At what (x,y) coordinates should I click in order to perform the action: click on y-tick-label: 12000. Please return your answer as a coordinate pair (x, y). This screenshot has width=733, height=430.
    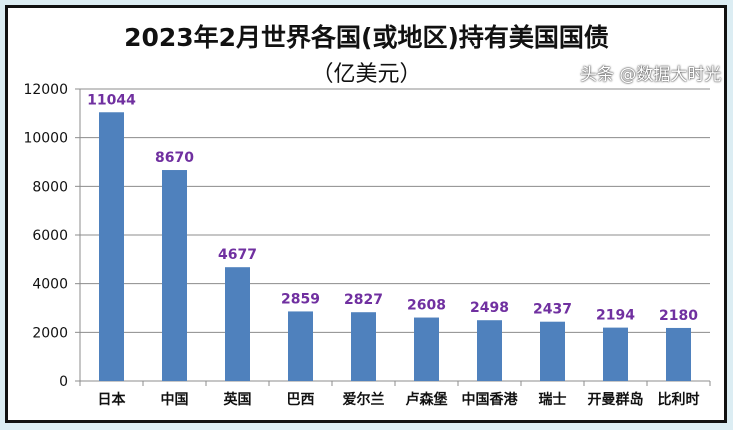
    Looking at the image, I should click on (45, 90).